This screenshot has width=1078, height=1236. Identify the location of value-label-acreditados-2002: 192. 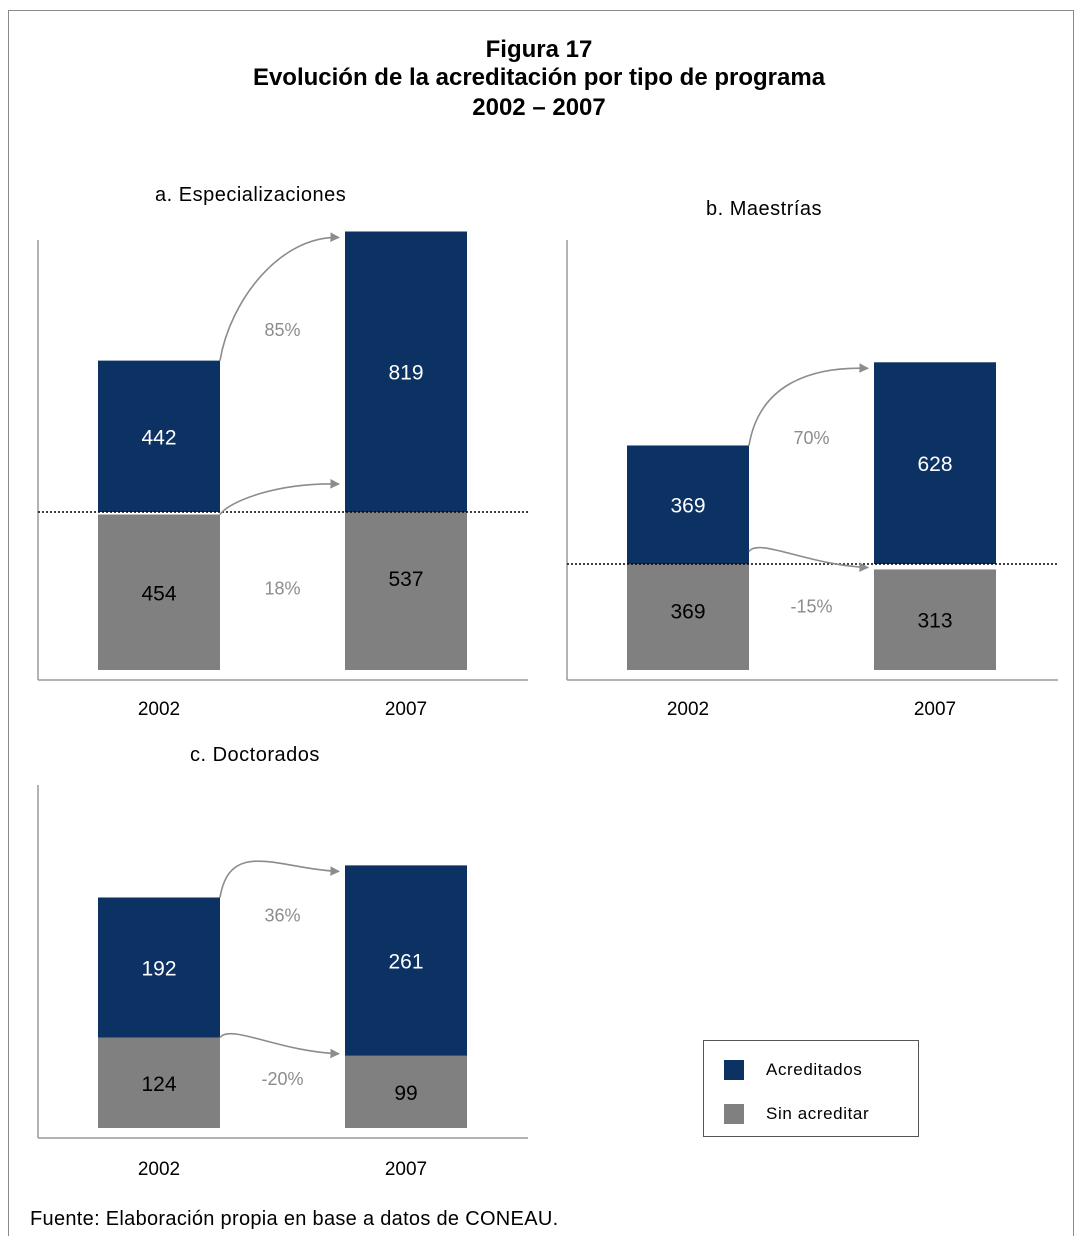
(158, 969).